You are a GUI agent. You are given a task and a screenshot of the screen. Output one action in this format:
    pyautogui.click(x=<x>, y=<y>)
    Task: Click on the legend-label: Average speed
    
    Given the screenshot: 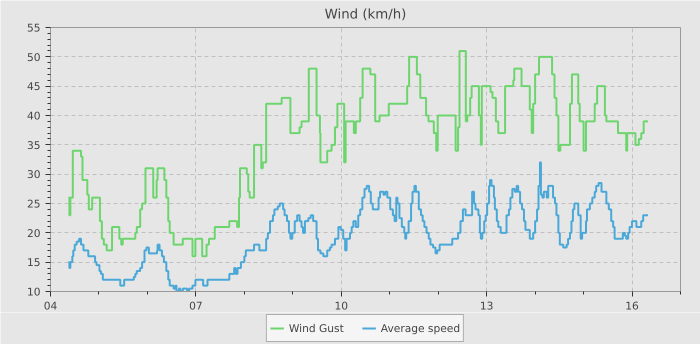 What is the action you would take?
    pyautogui.click(x=420, y=328)
    